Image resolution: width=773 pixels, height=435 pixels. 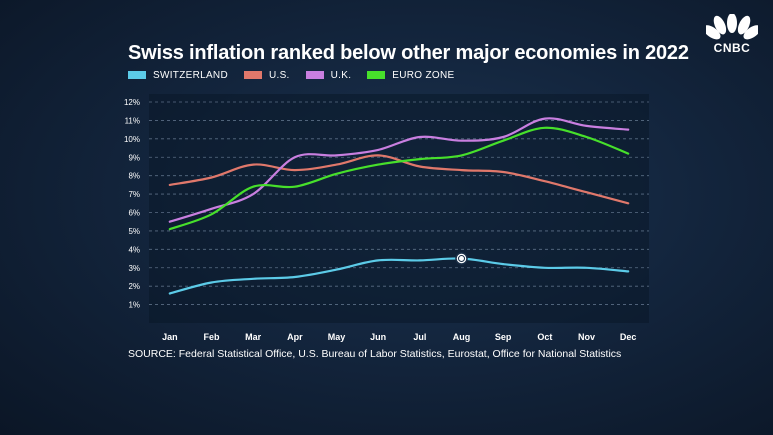 I want to click on legend-item-switzerland: SWITZERLAND, so click(x=178, y=75).